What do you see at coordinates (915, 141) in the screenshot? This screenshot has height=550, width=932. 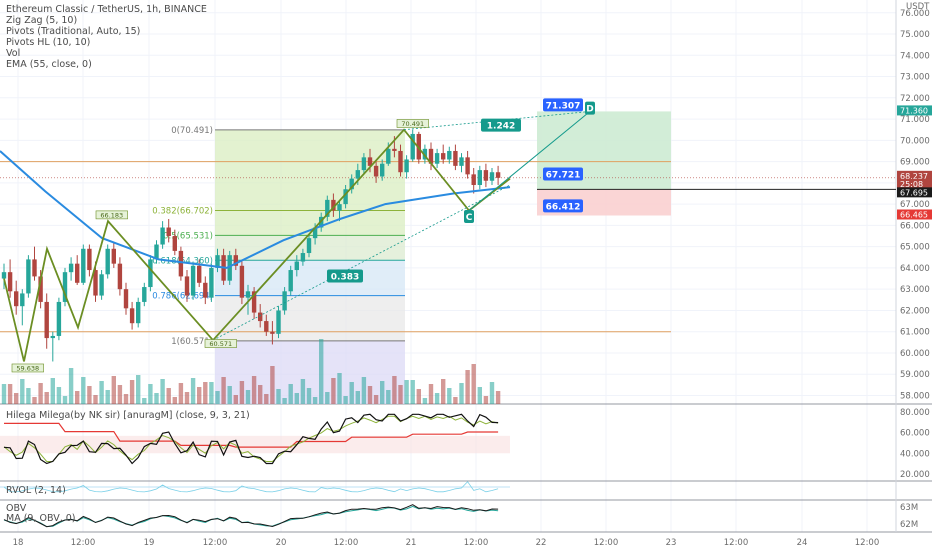 I see `price-tick: 70.000` at bounding box center [915, 141].